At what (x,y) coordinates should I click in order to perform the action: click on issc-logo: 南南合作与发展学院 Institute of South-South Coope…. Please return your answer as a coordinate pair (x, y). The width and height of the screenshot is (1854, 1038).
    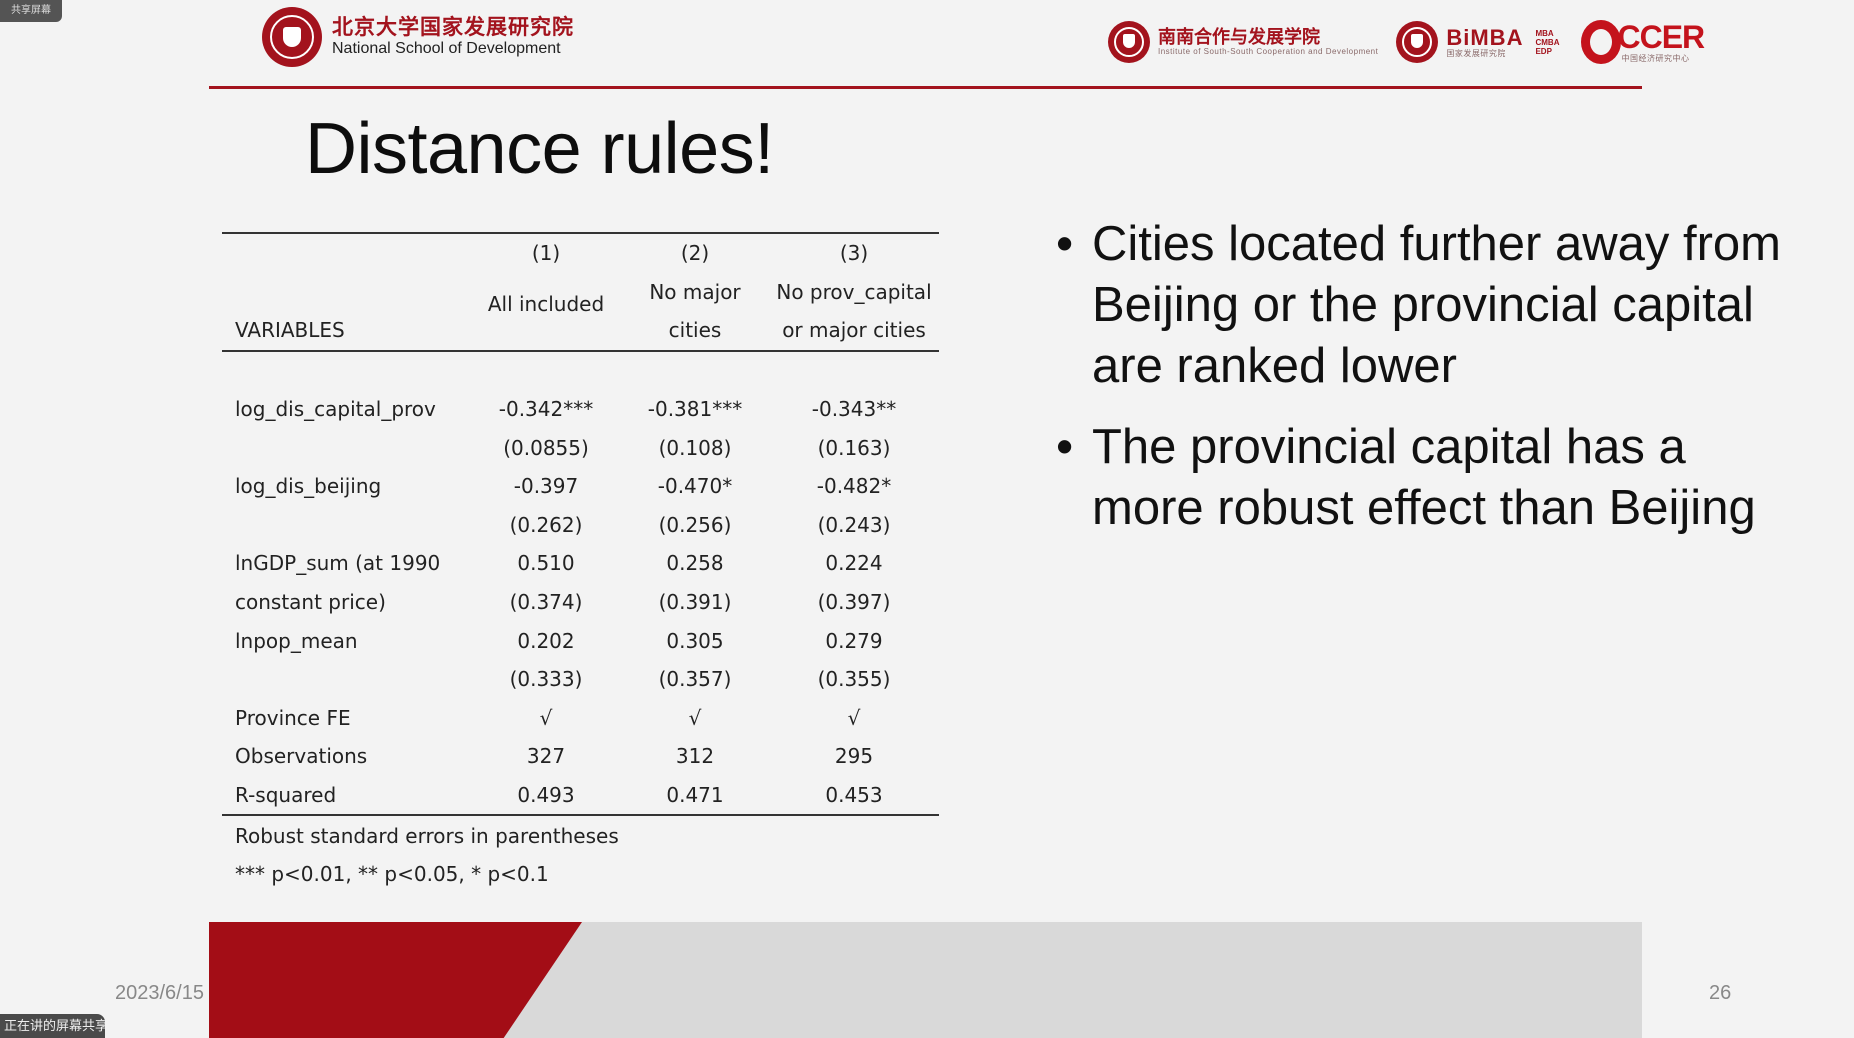
    Looking at the image, I should click on (1243, 42).